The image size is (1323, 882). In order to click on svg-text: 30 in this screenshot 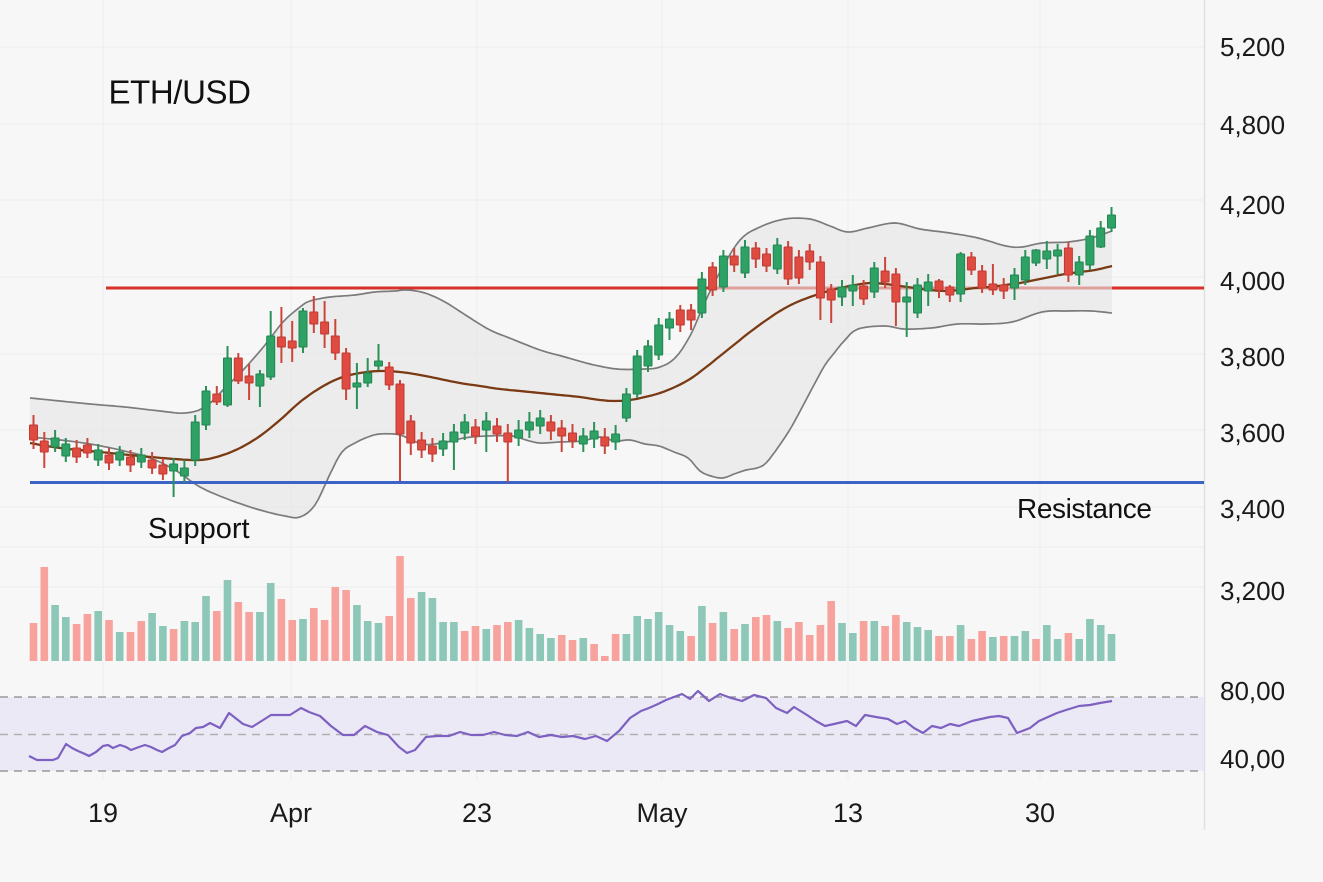, I will do `click(1040, 813)`.